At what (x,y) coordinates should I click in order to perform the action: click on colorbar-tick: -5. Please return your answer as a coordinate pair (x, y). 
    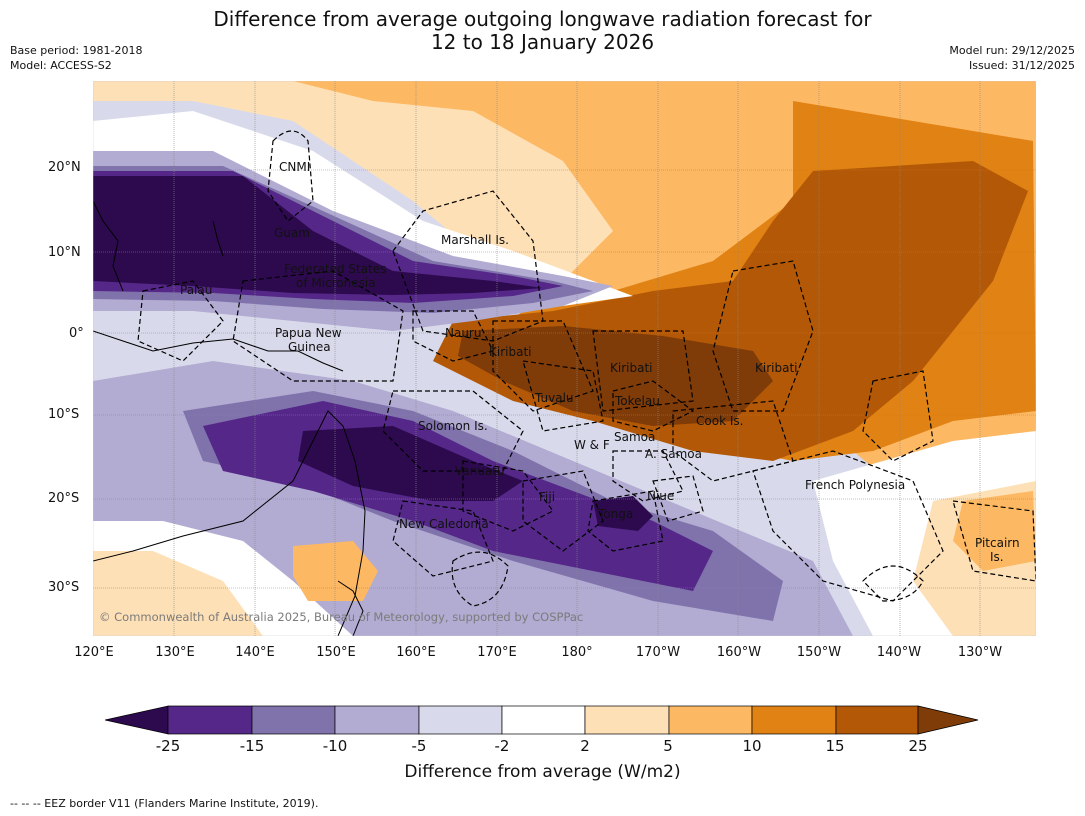
    Looking at the image, I should click on (419, 746).